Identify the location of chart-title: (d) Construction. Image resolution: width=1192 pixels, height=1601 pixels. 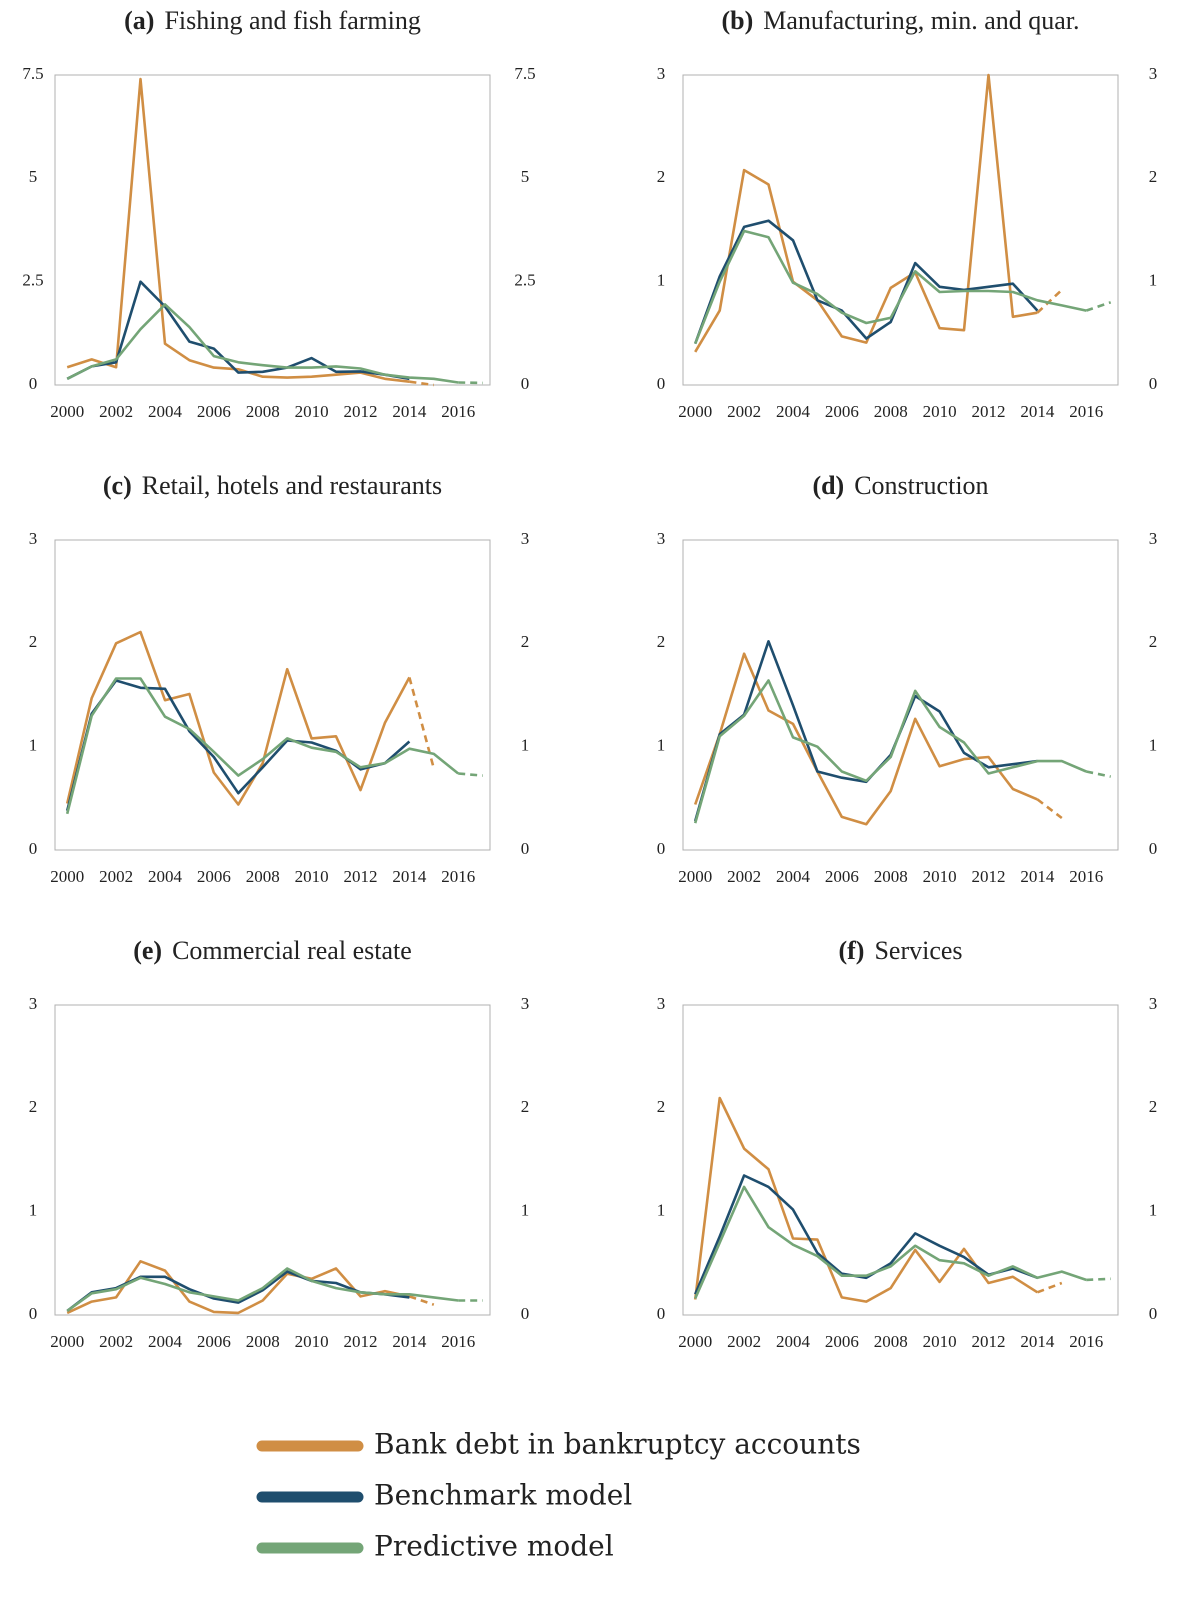
(900, 485).